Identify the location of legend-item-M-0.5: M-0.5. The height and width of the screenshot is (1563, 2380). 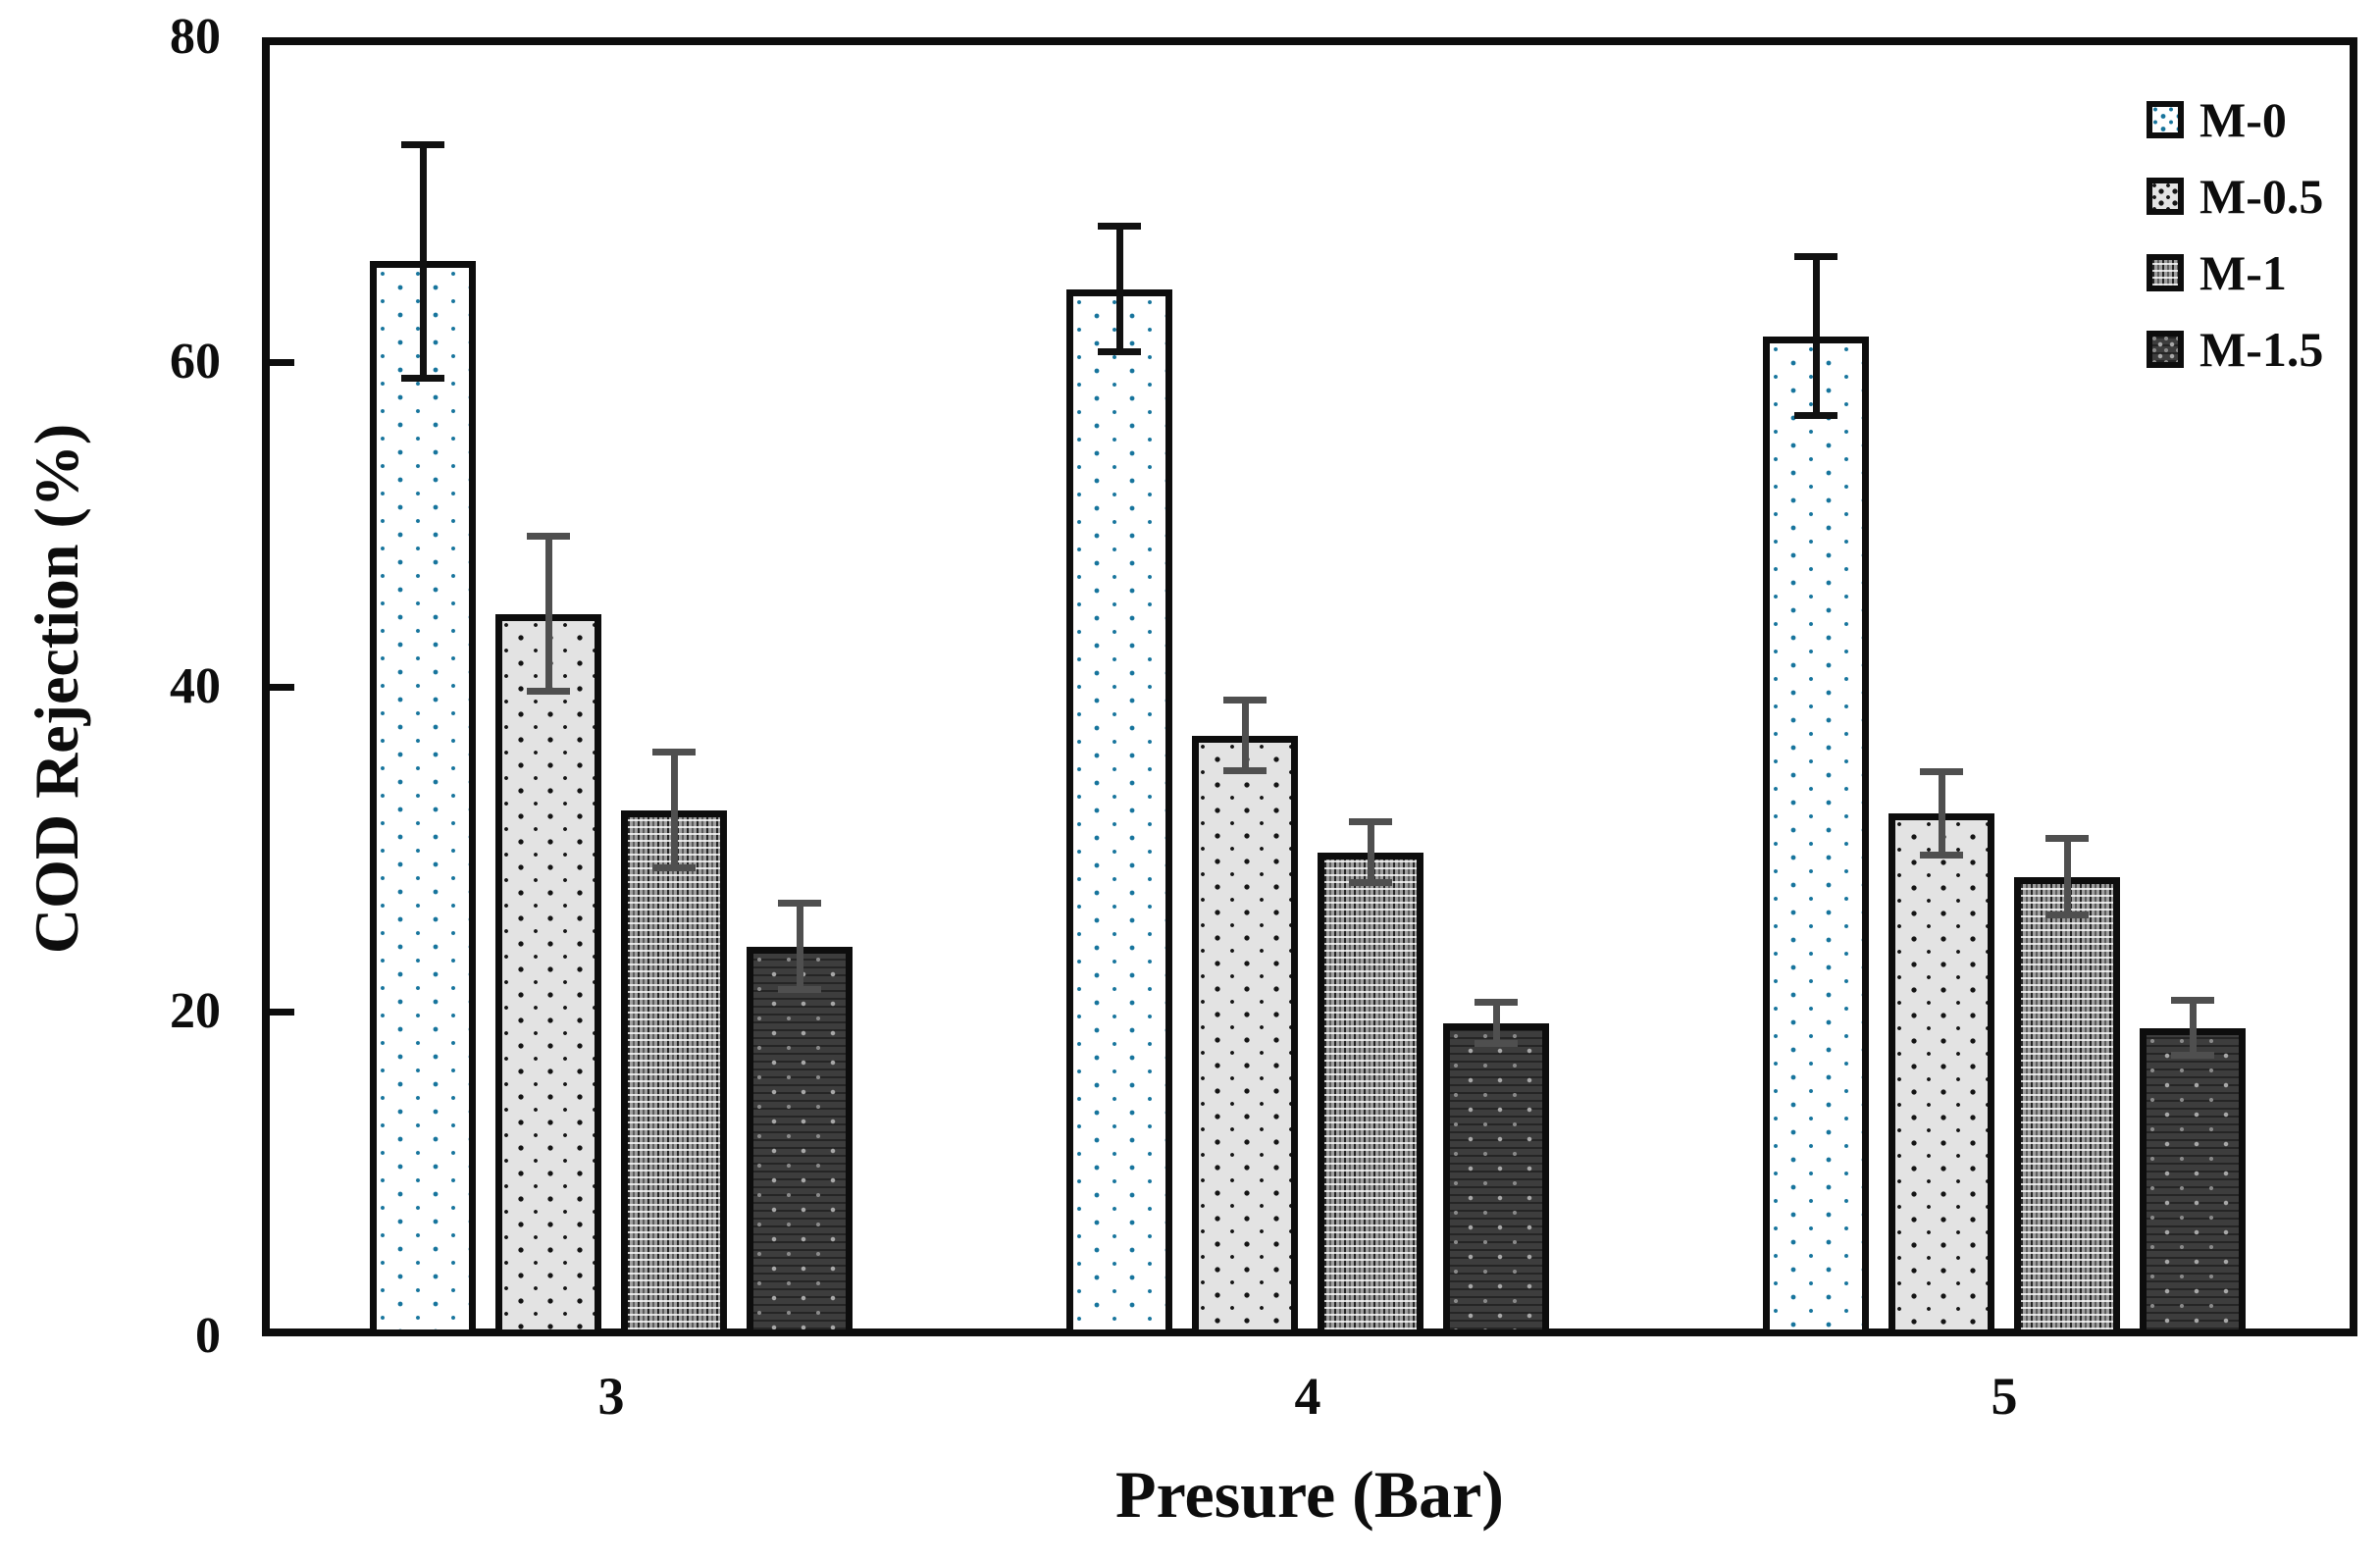
(2235, 197).